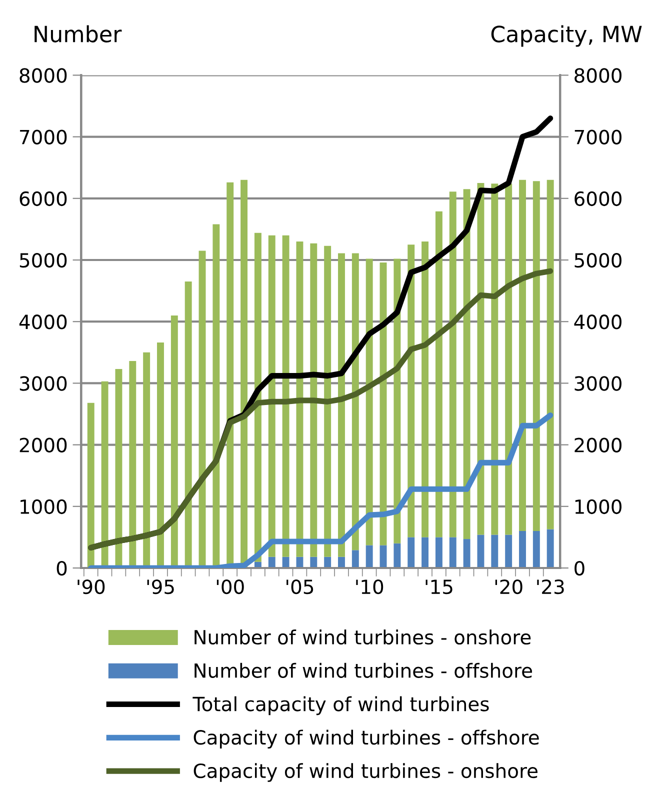 This screenshot has width=649, height=800. What do you see at coordinates (43, 137) in the screenshot?
I see `y-tick-label: 7000` at bounding box center [43, 137].